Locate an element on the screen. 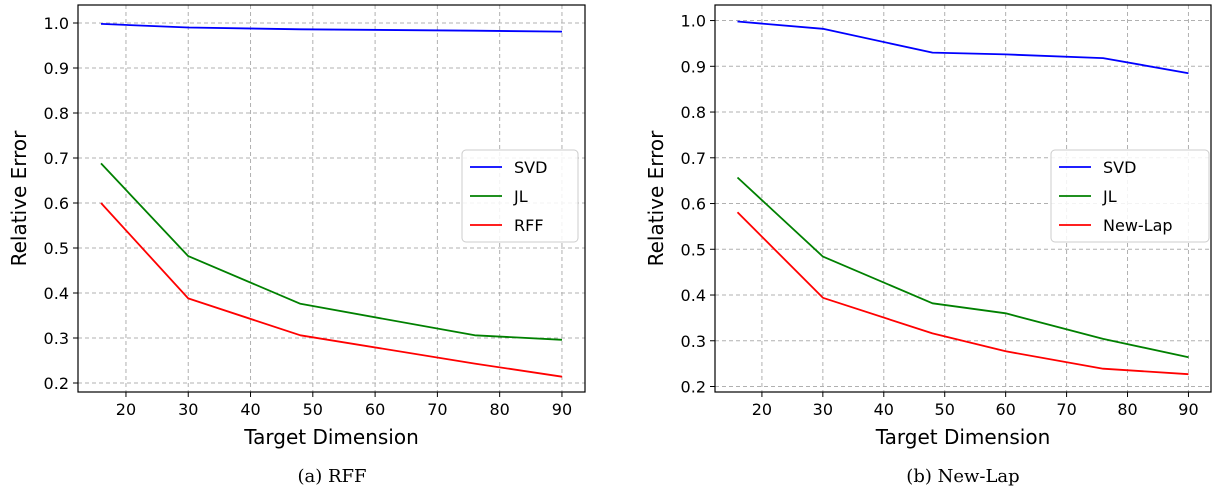 This screenshot has height=492, width=1216. series-line-new-lap is located at coordinates (962, 293).